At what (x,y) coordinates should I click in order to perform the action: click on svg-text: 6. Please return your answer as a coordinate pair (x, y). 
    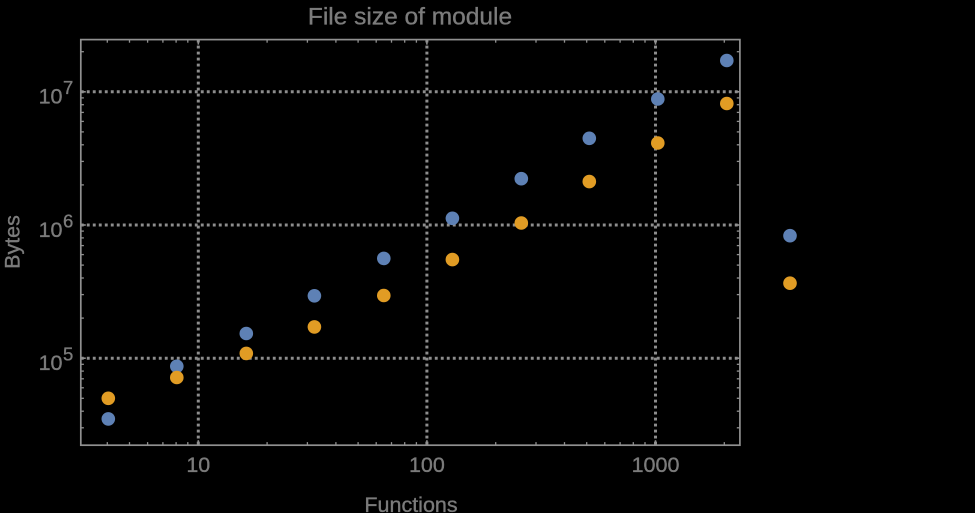
    Looking at the image, I should click on (68, 220).